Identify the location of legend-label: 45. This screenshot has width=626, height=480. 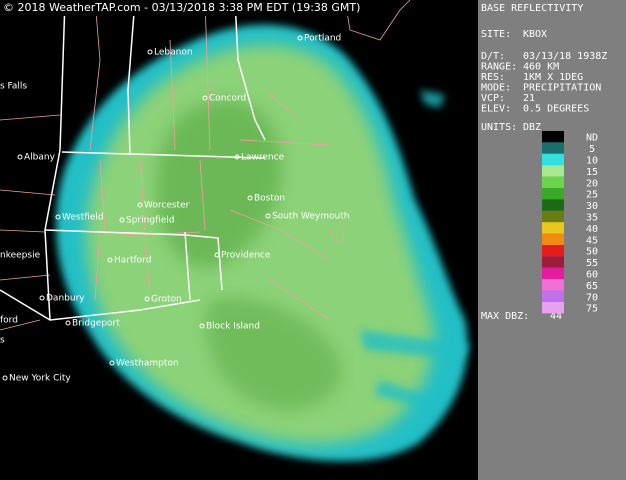
(592, 240).